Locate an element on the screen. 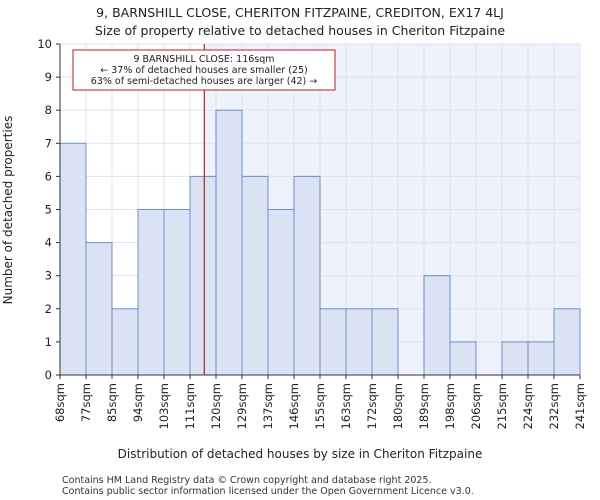  x-tick-label: 146sqm is located at coordinates (294, 406).